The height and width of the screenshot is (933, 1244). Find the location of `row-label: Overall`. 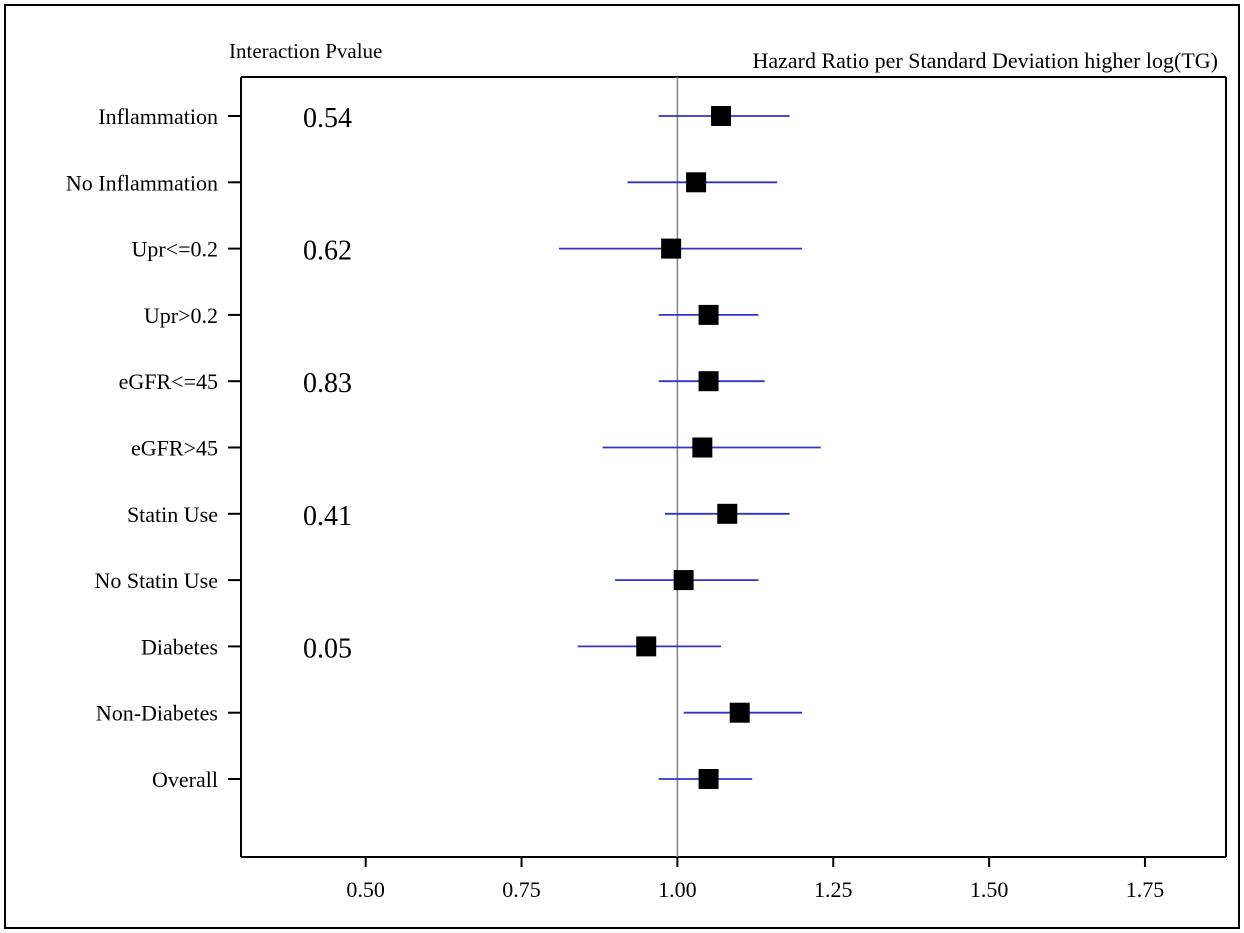

row-label: Overall is located at coordinates (185, 779).